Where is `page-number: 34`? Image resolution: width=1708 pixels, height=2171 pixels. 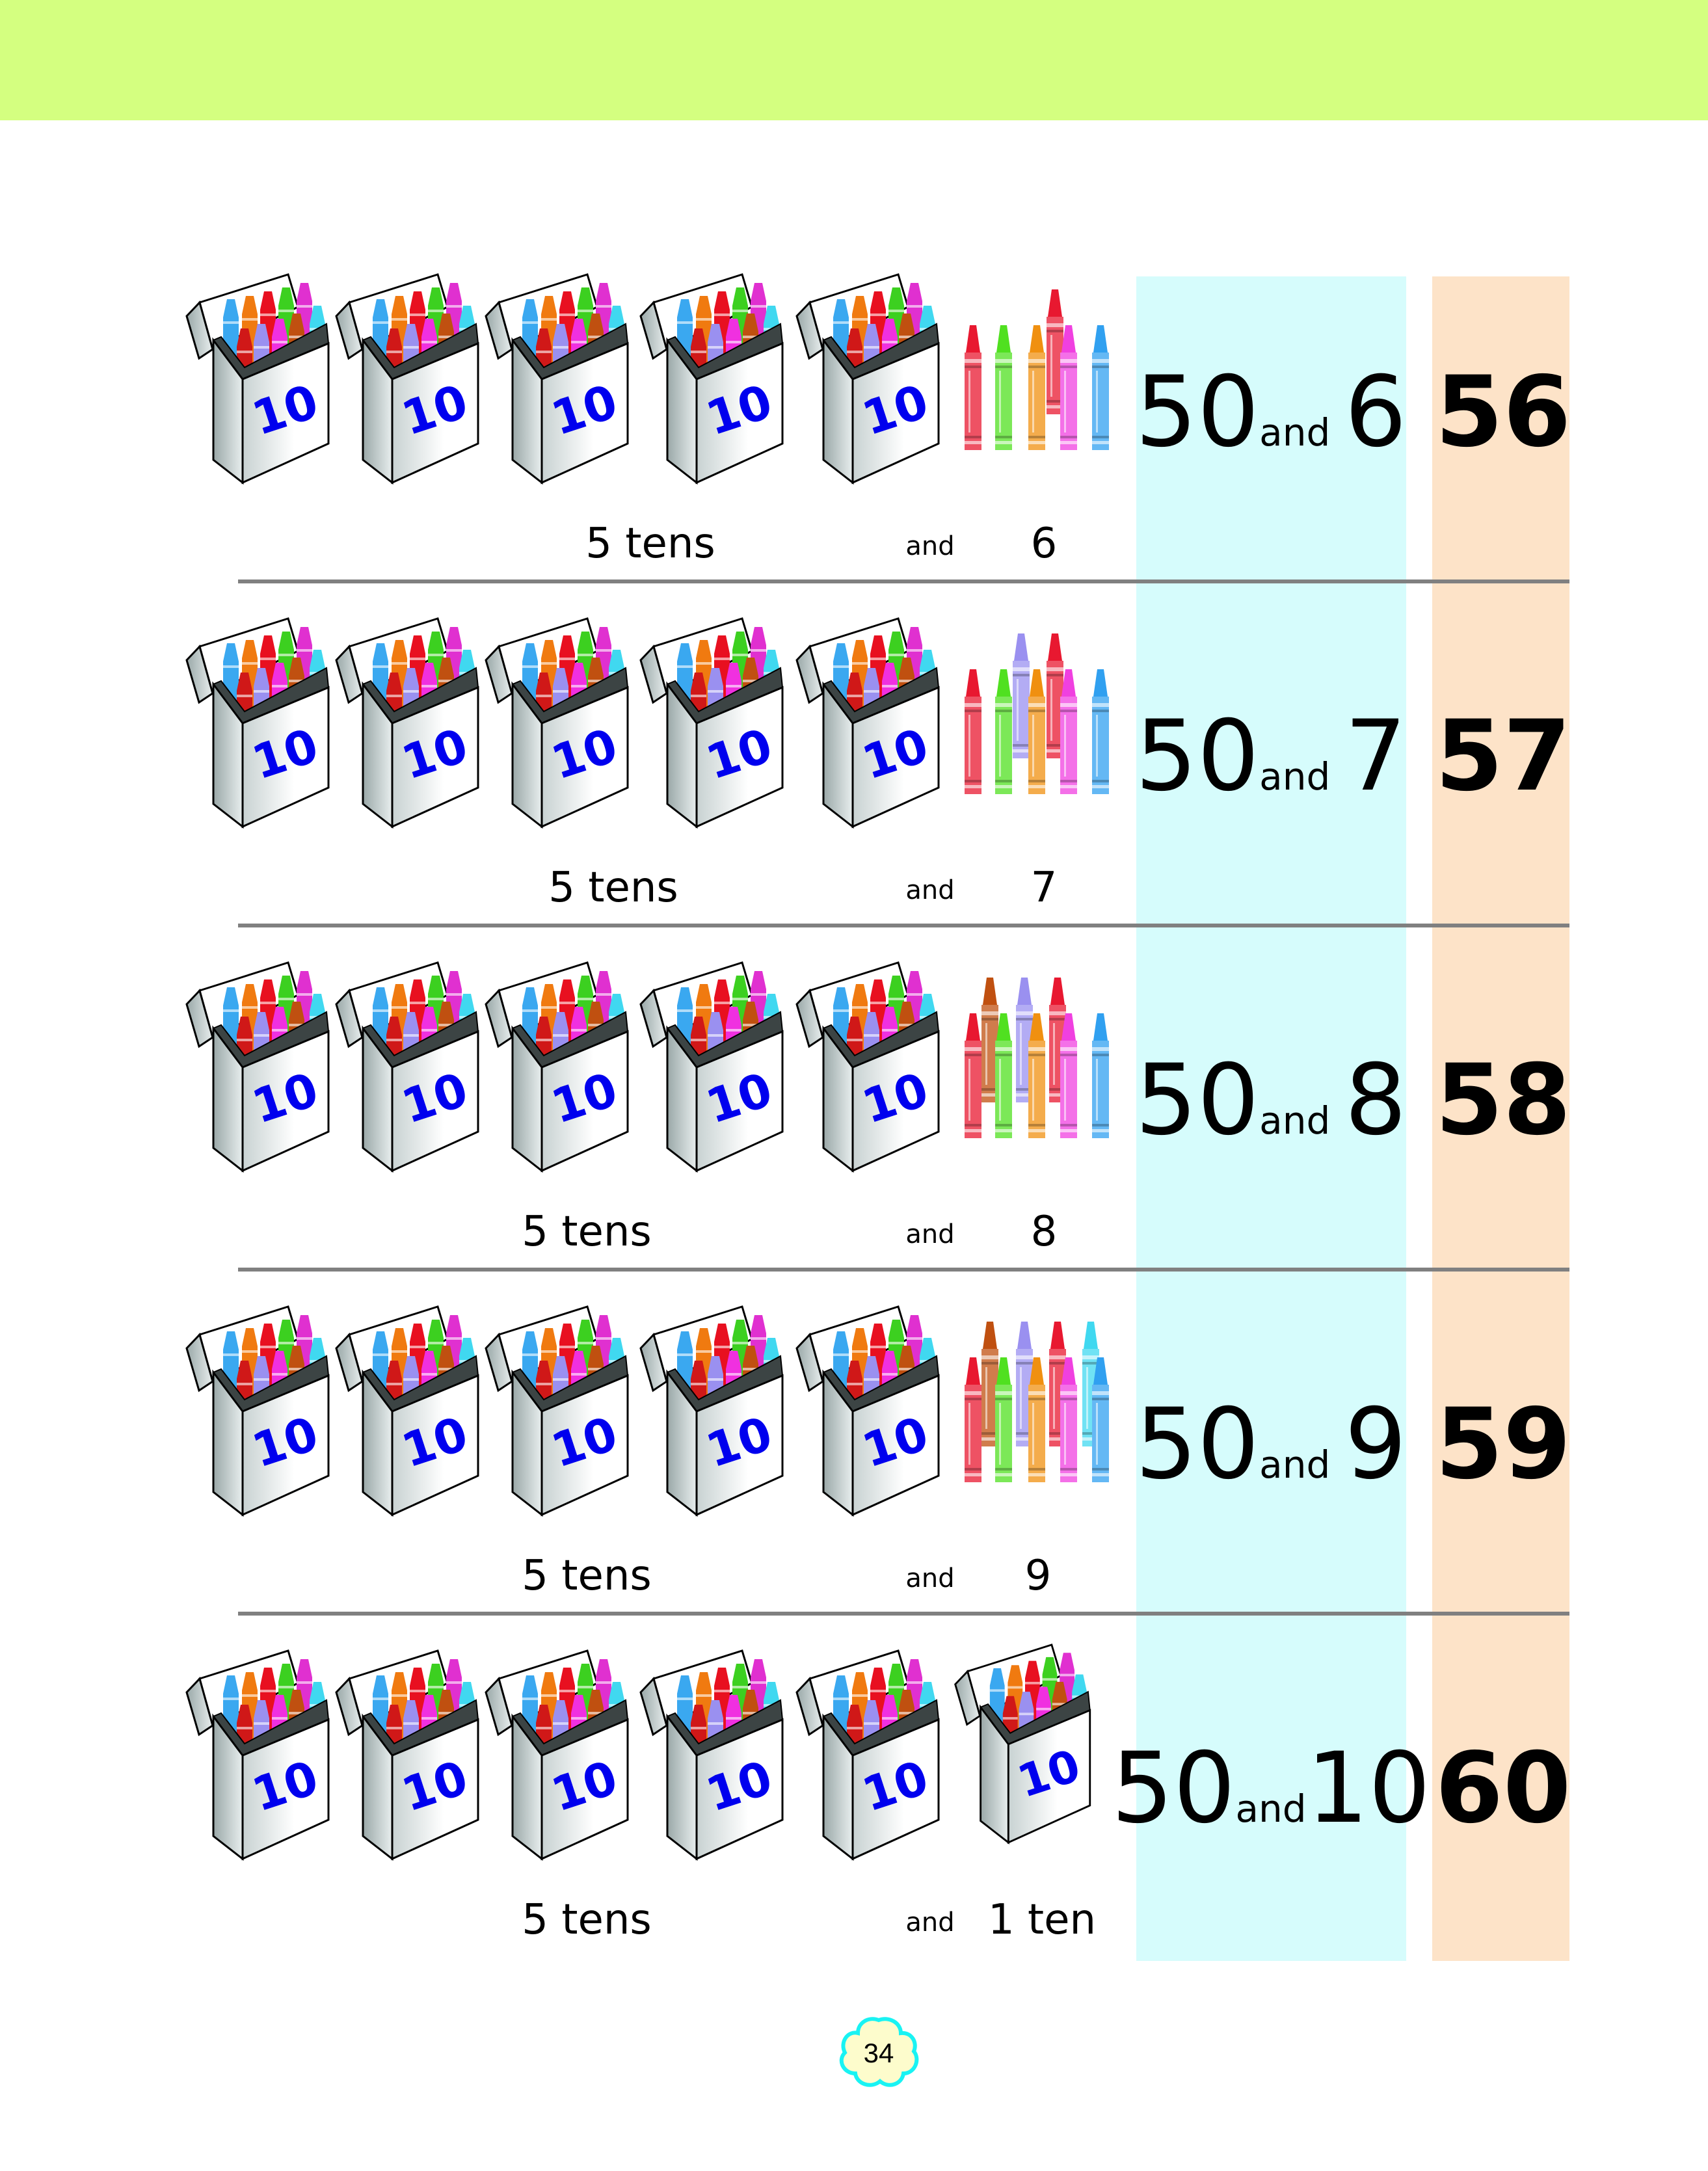
page-number: 34 is located at coordinates (879, 2053).